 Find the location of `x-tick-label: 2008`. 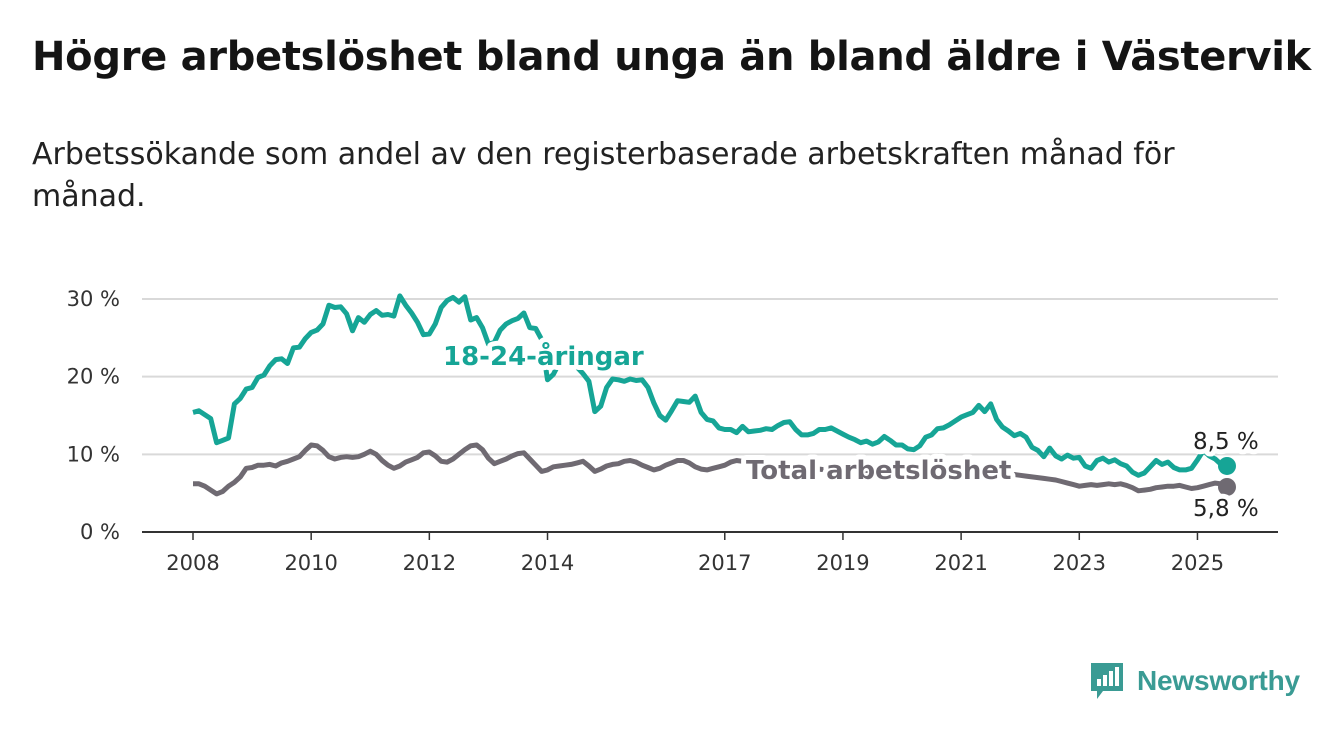

x-tick-label: 2008 is located at coordinates (192, 563).